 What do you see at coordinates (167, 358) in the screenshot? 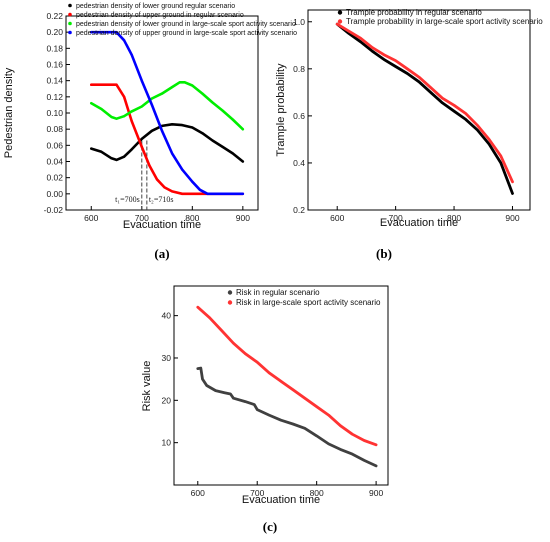
I see `y-tick-label: 30` at bounding box center [167, 358].